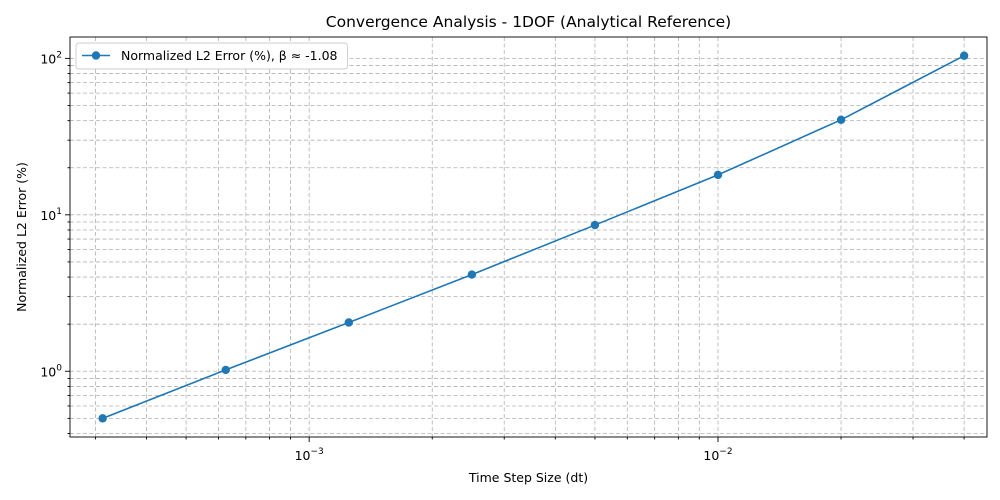 This screenshot has width=1000, height=500. What do you see at coordinates (21, 237) in the screenshot?
I see `y-axis-label: Normalized L2 Error (%)` at bounding box center [21, 237].